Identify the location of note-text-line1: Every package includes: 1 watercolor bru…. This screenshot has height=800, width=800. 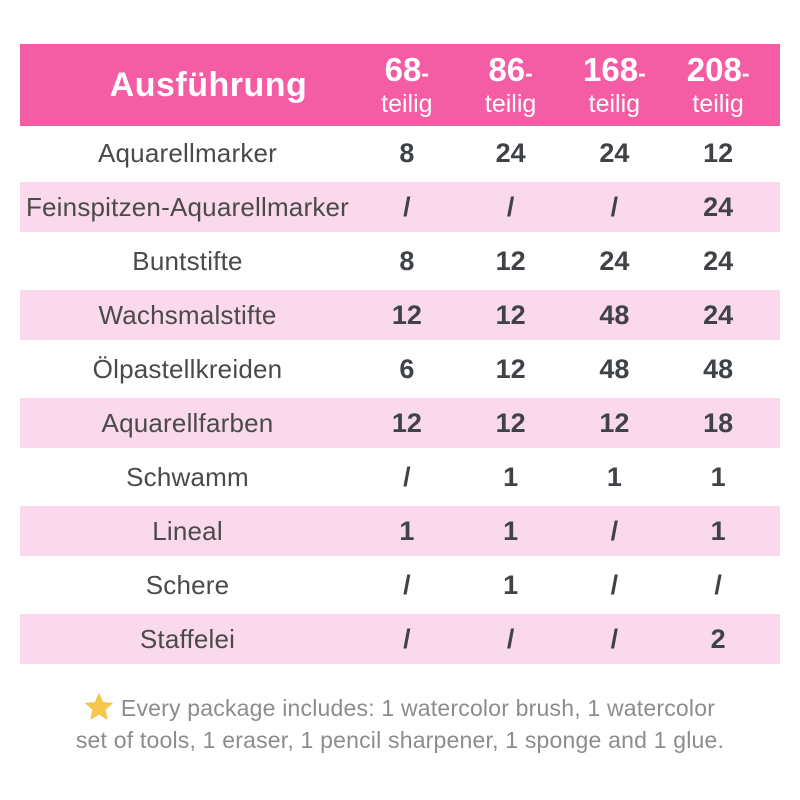
(418, 708).